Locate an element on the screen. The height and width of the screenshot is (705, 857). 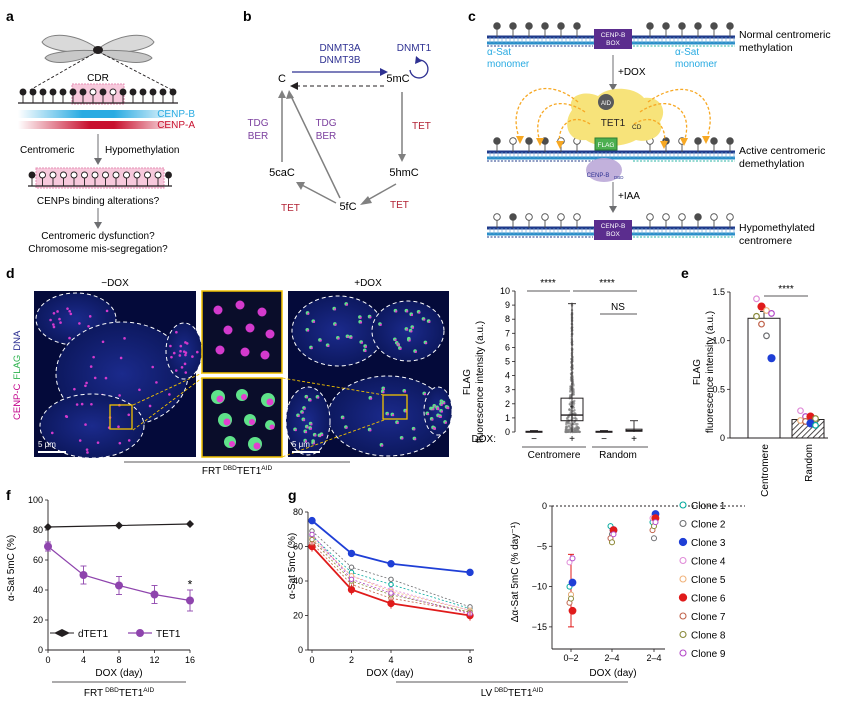
flag-tag is located at coordinates (606, 144).